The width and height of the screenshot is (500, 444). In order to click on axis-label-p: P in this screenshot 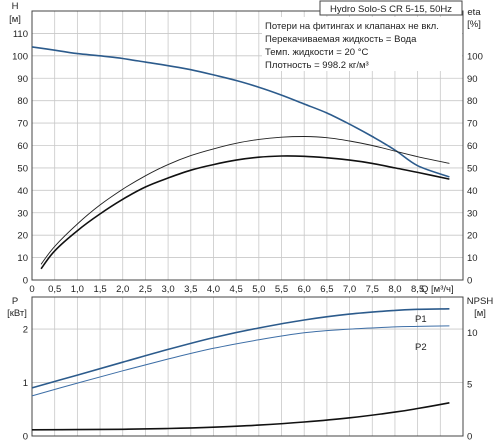, I will do `click(15, 301)`.